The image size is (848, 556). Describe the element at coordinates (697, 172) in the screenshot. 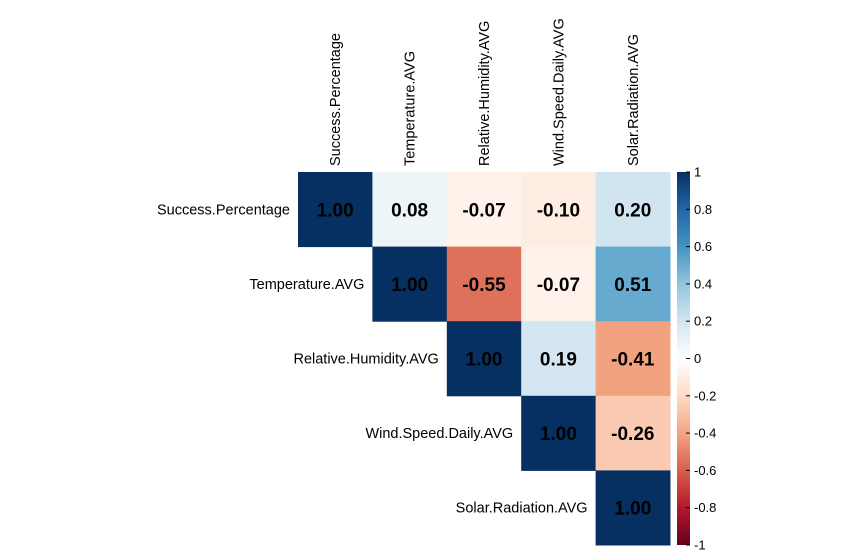

I see `colorbar-tick-label: 1` at that location.